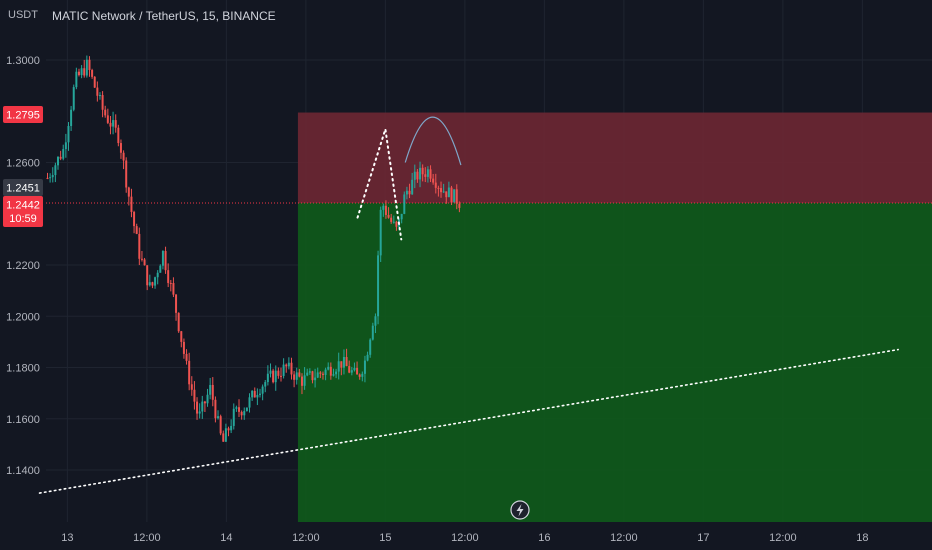  I want to click on stop-price-tag: 1.2795, so click(23, 114).